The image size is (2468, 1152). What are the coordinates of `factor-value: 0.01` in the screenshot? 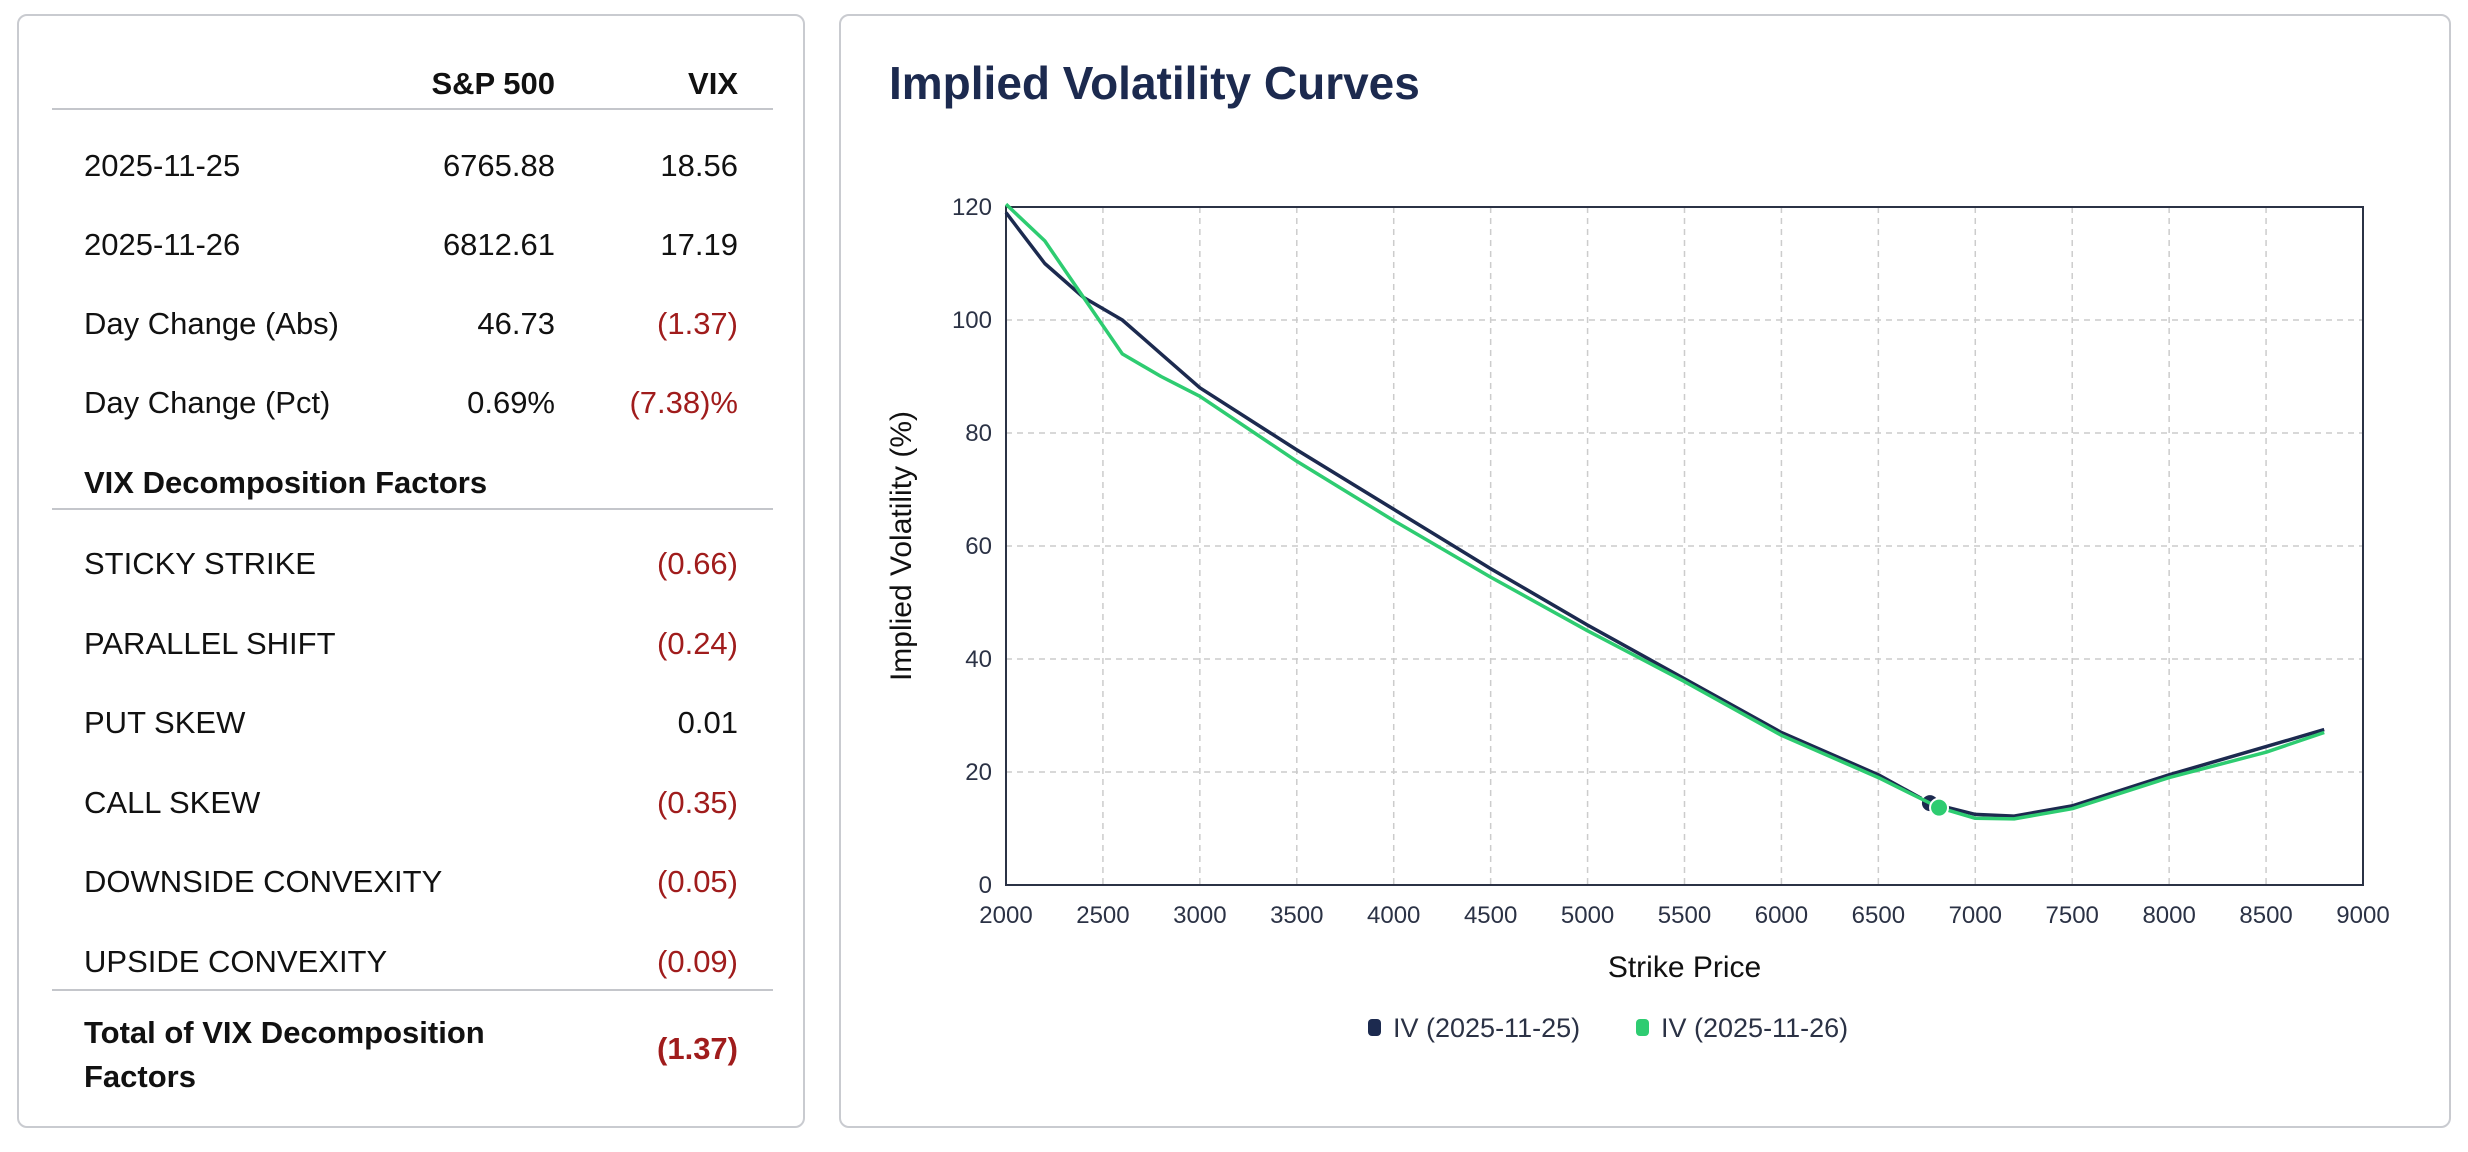 It's located at (707, 722).